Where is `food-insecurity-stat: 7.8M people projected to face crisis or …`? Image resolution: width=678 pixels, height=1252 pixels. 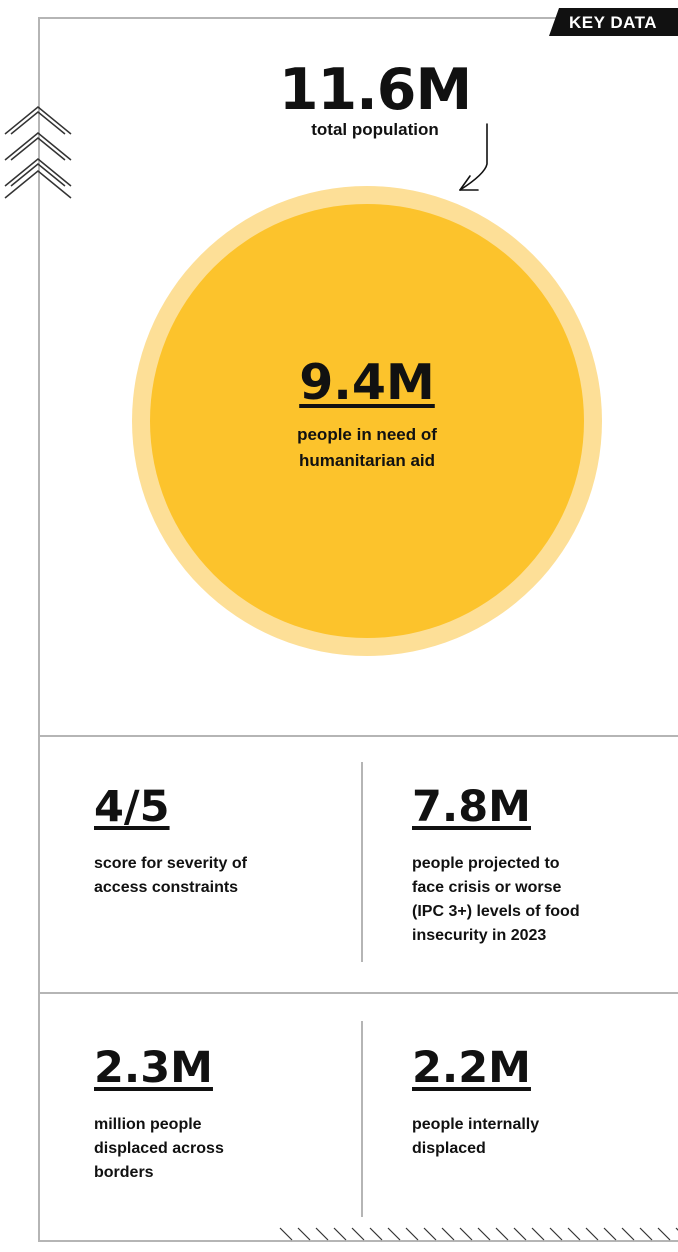 food-insecurity-stat: 7.8M people projected to face crisis or … is located at coordinates (537, 866).